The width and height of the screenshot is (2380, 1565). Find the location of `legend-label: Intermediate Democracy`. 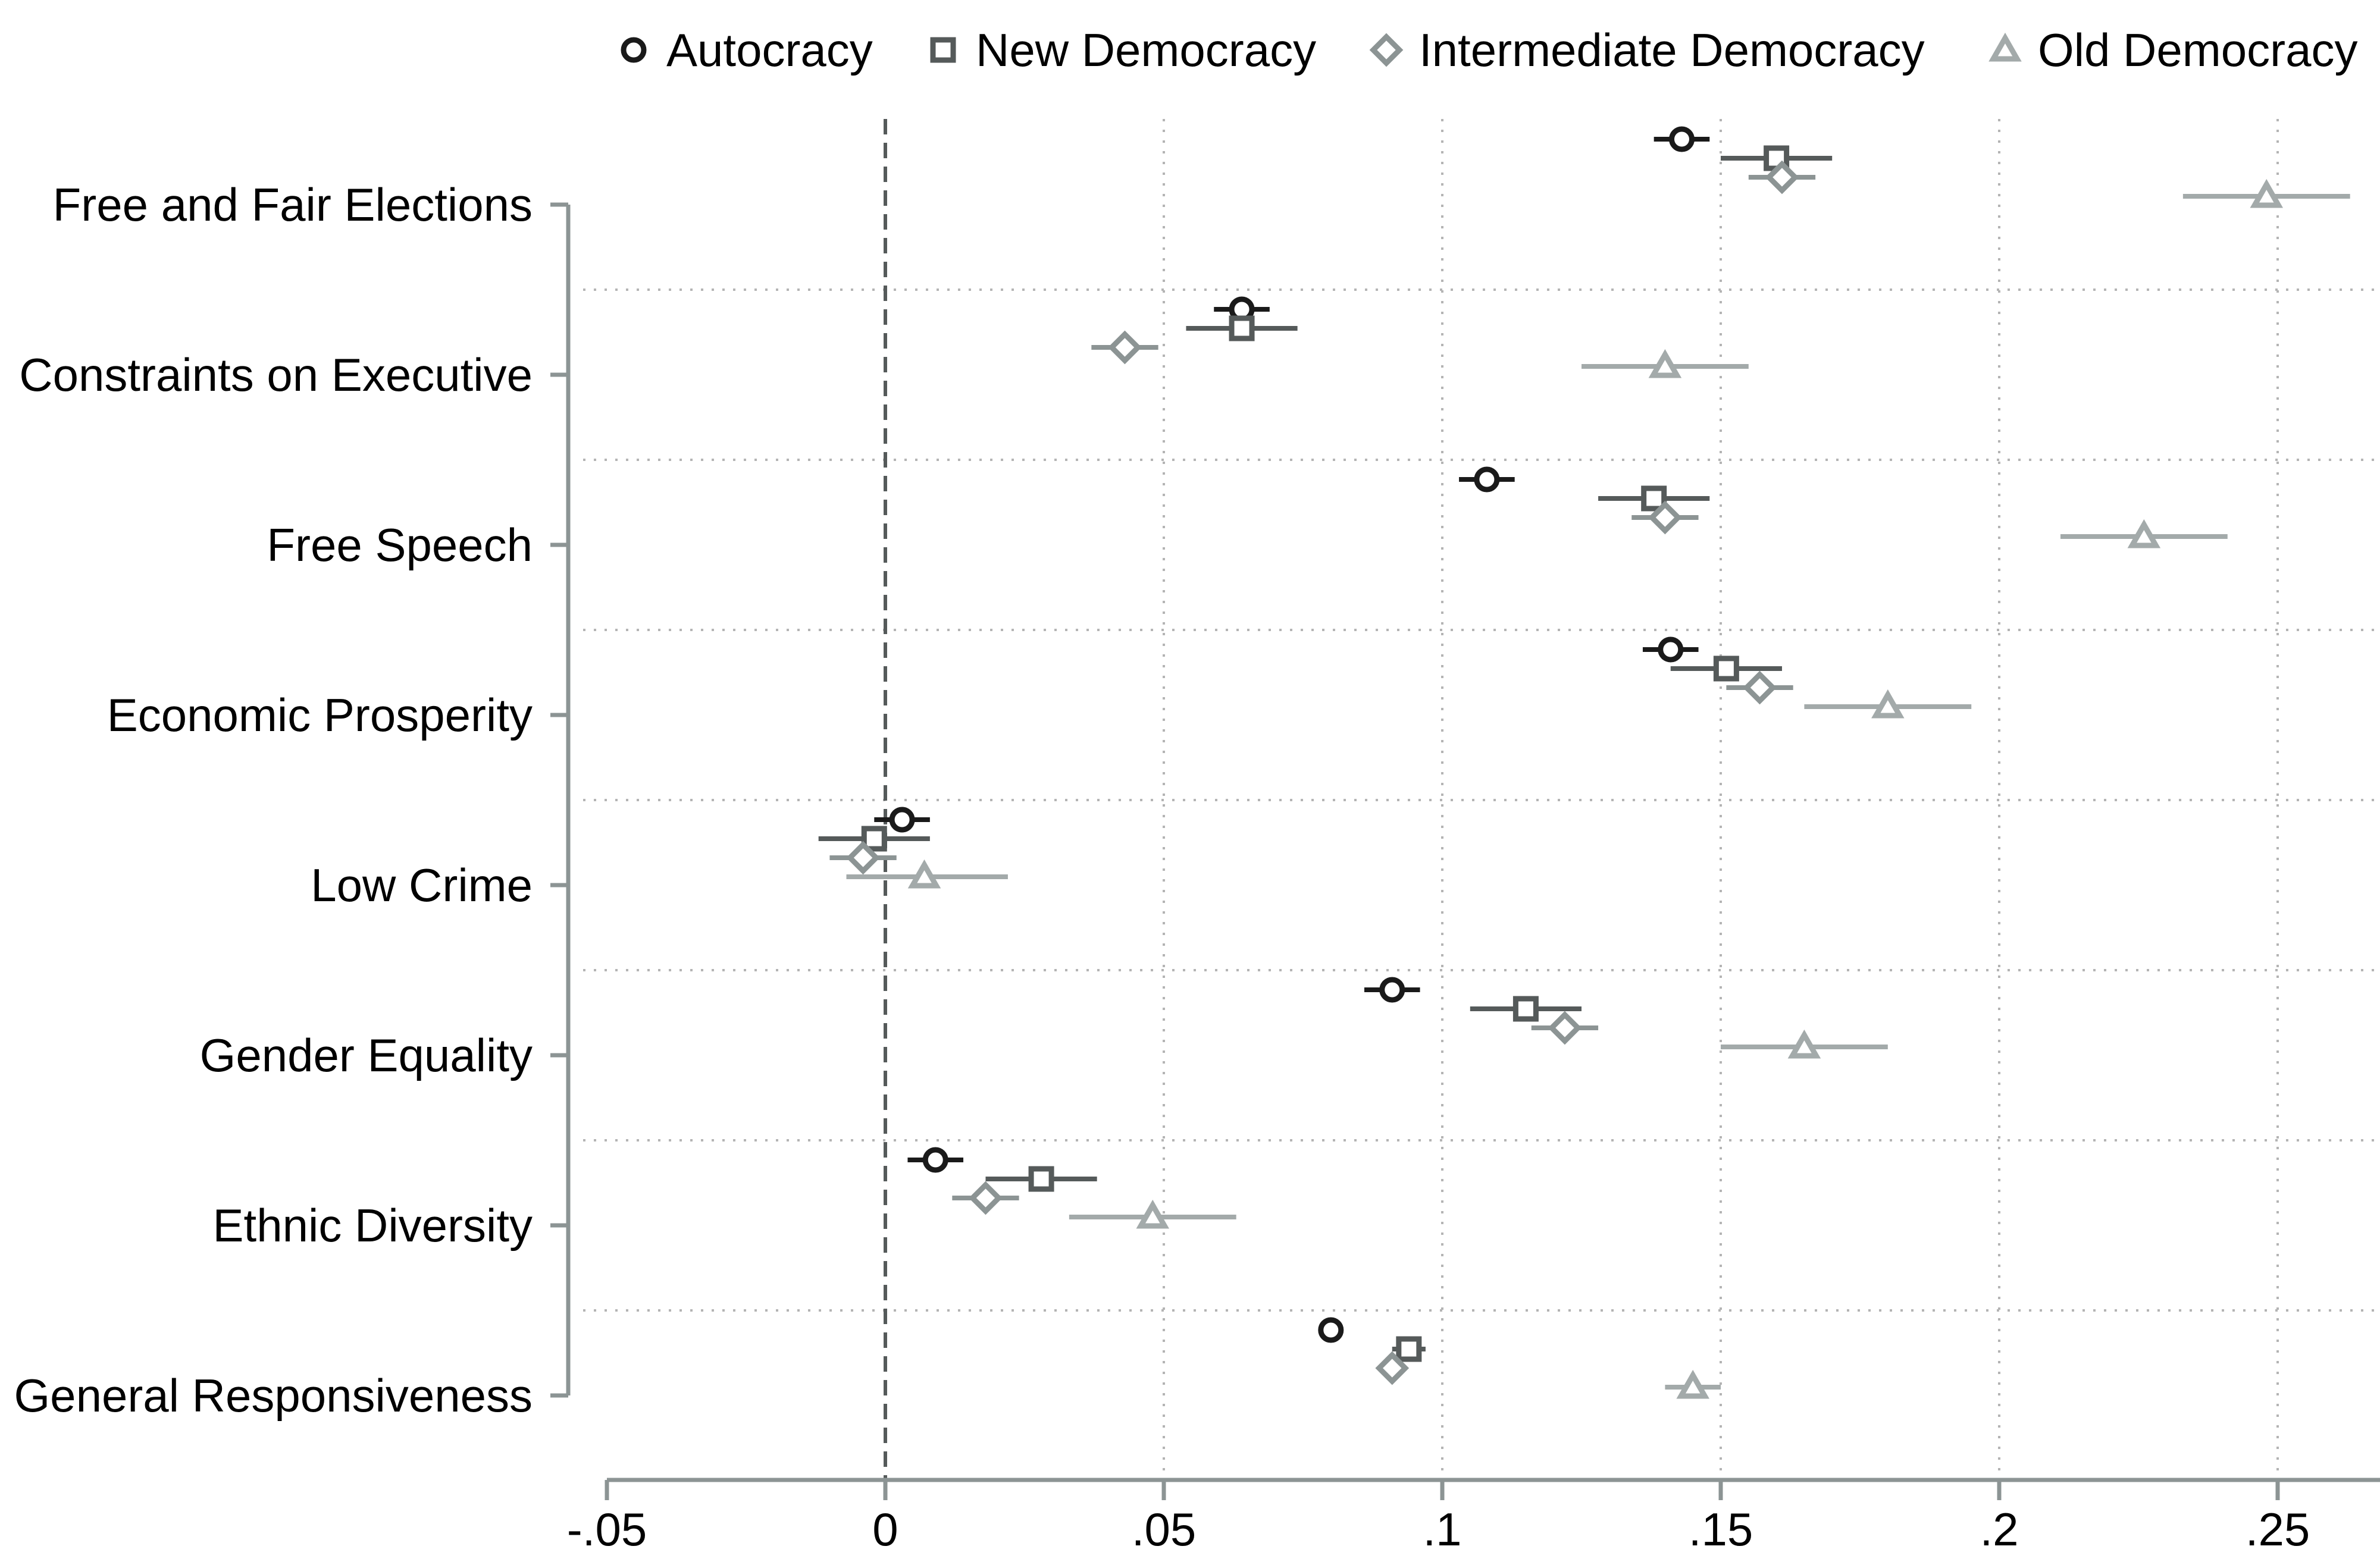

legend-label: Intermediate Democracy is located at coordinates (1672, 50).